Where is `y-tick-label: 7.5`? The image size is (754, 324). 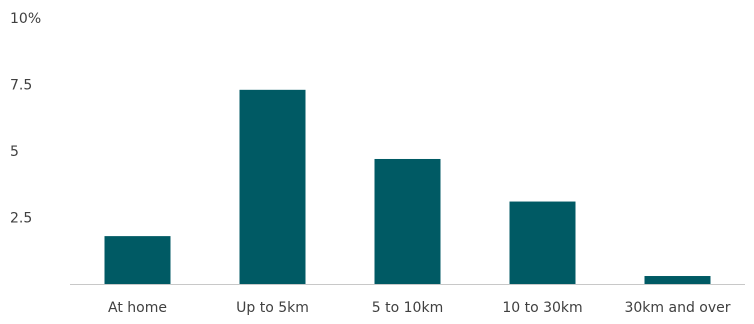 y-tick-label: 7.5 is located at coordinates (21, 86).